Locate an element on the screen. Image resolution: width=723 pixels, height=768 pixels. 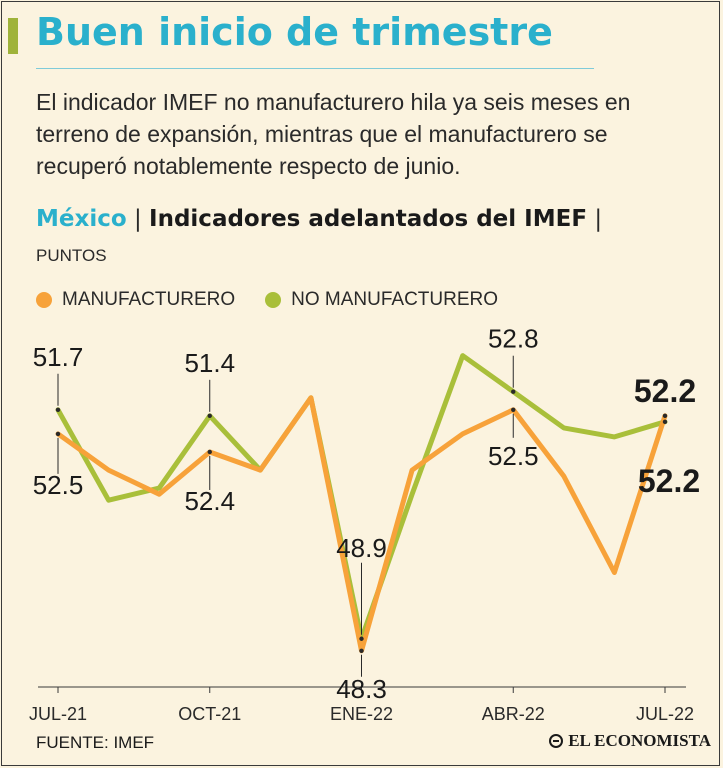
data-label: 52.8 is located at coordinates (513, 339).